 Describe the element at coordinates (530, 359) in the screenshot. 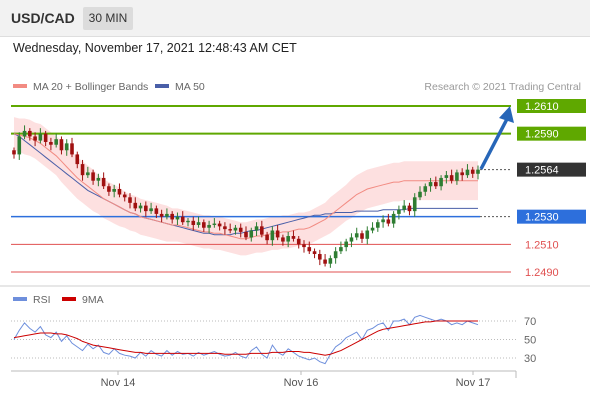

I see `rsi-tick-30: 30` at that location.